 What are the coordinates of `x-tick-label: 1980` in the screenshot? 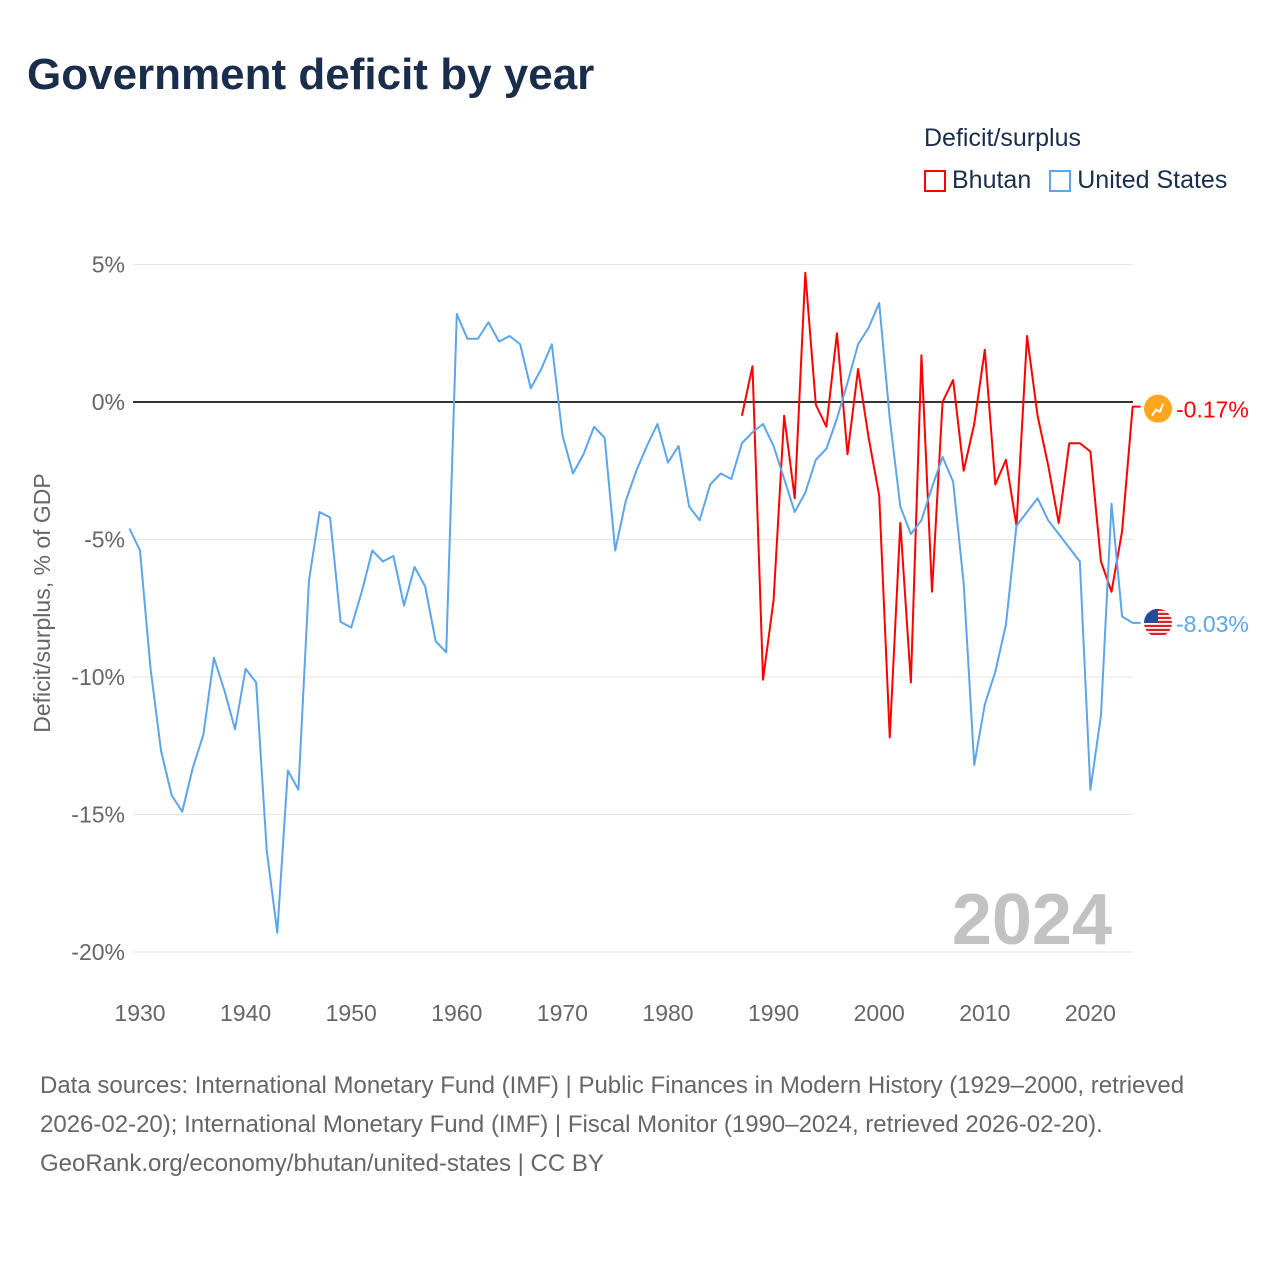 It's located at (667, 1013).